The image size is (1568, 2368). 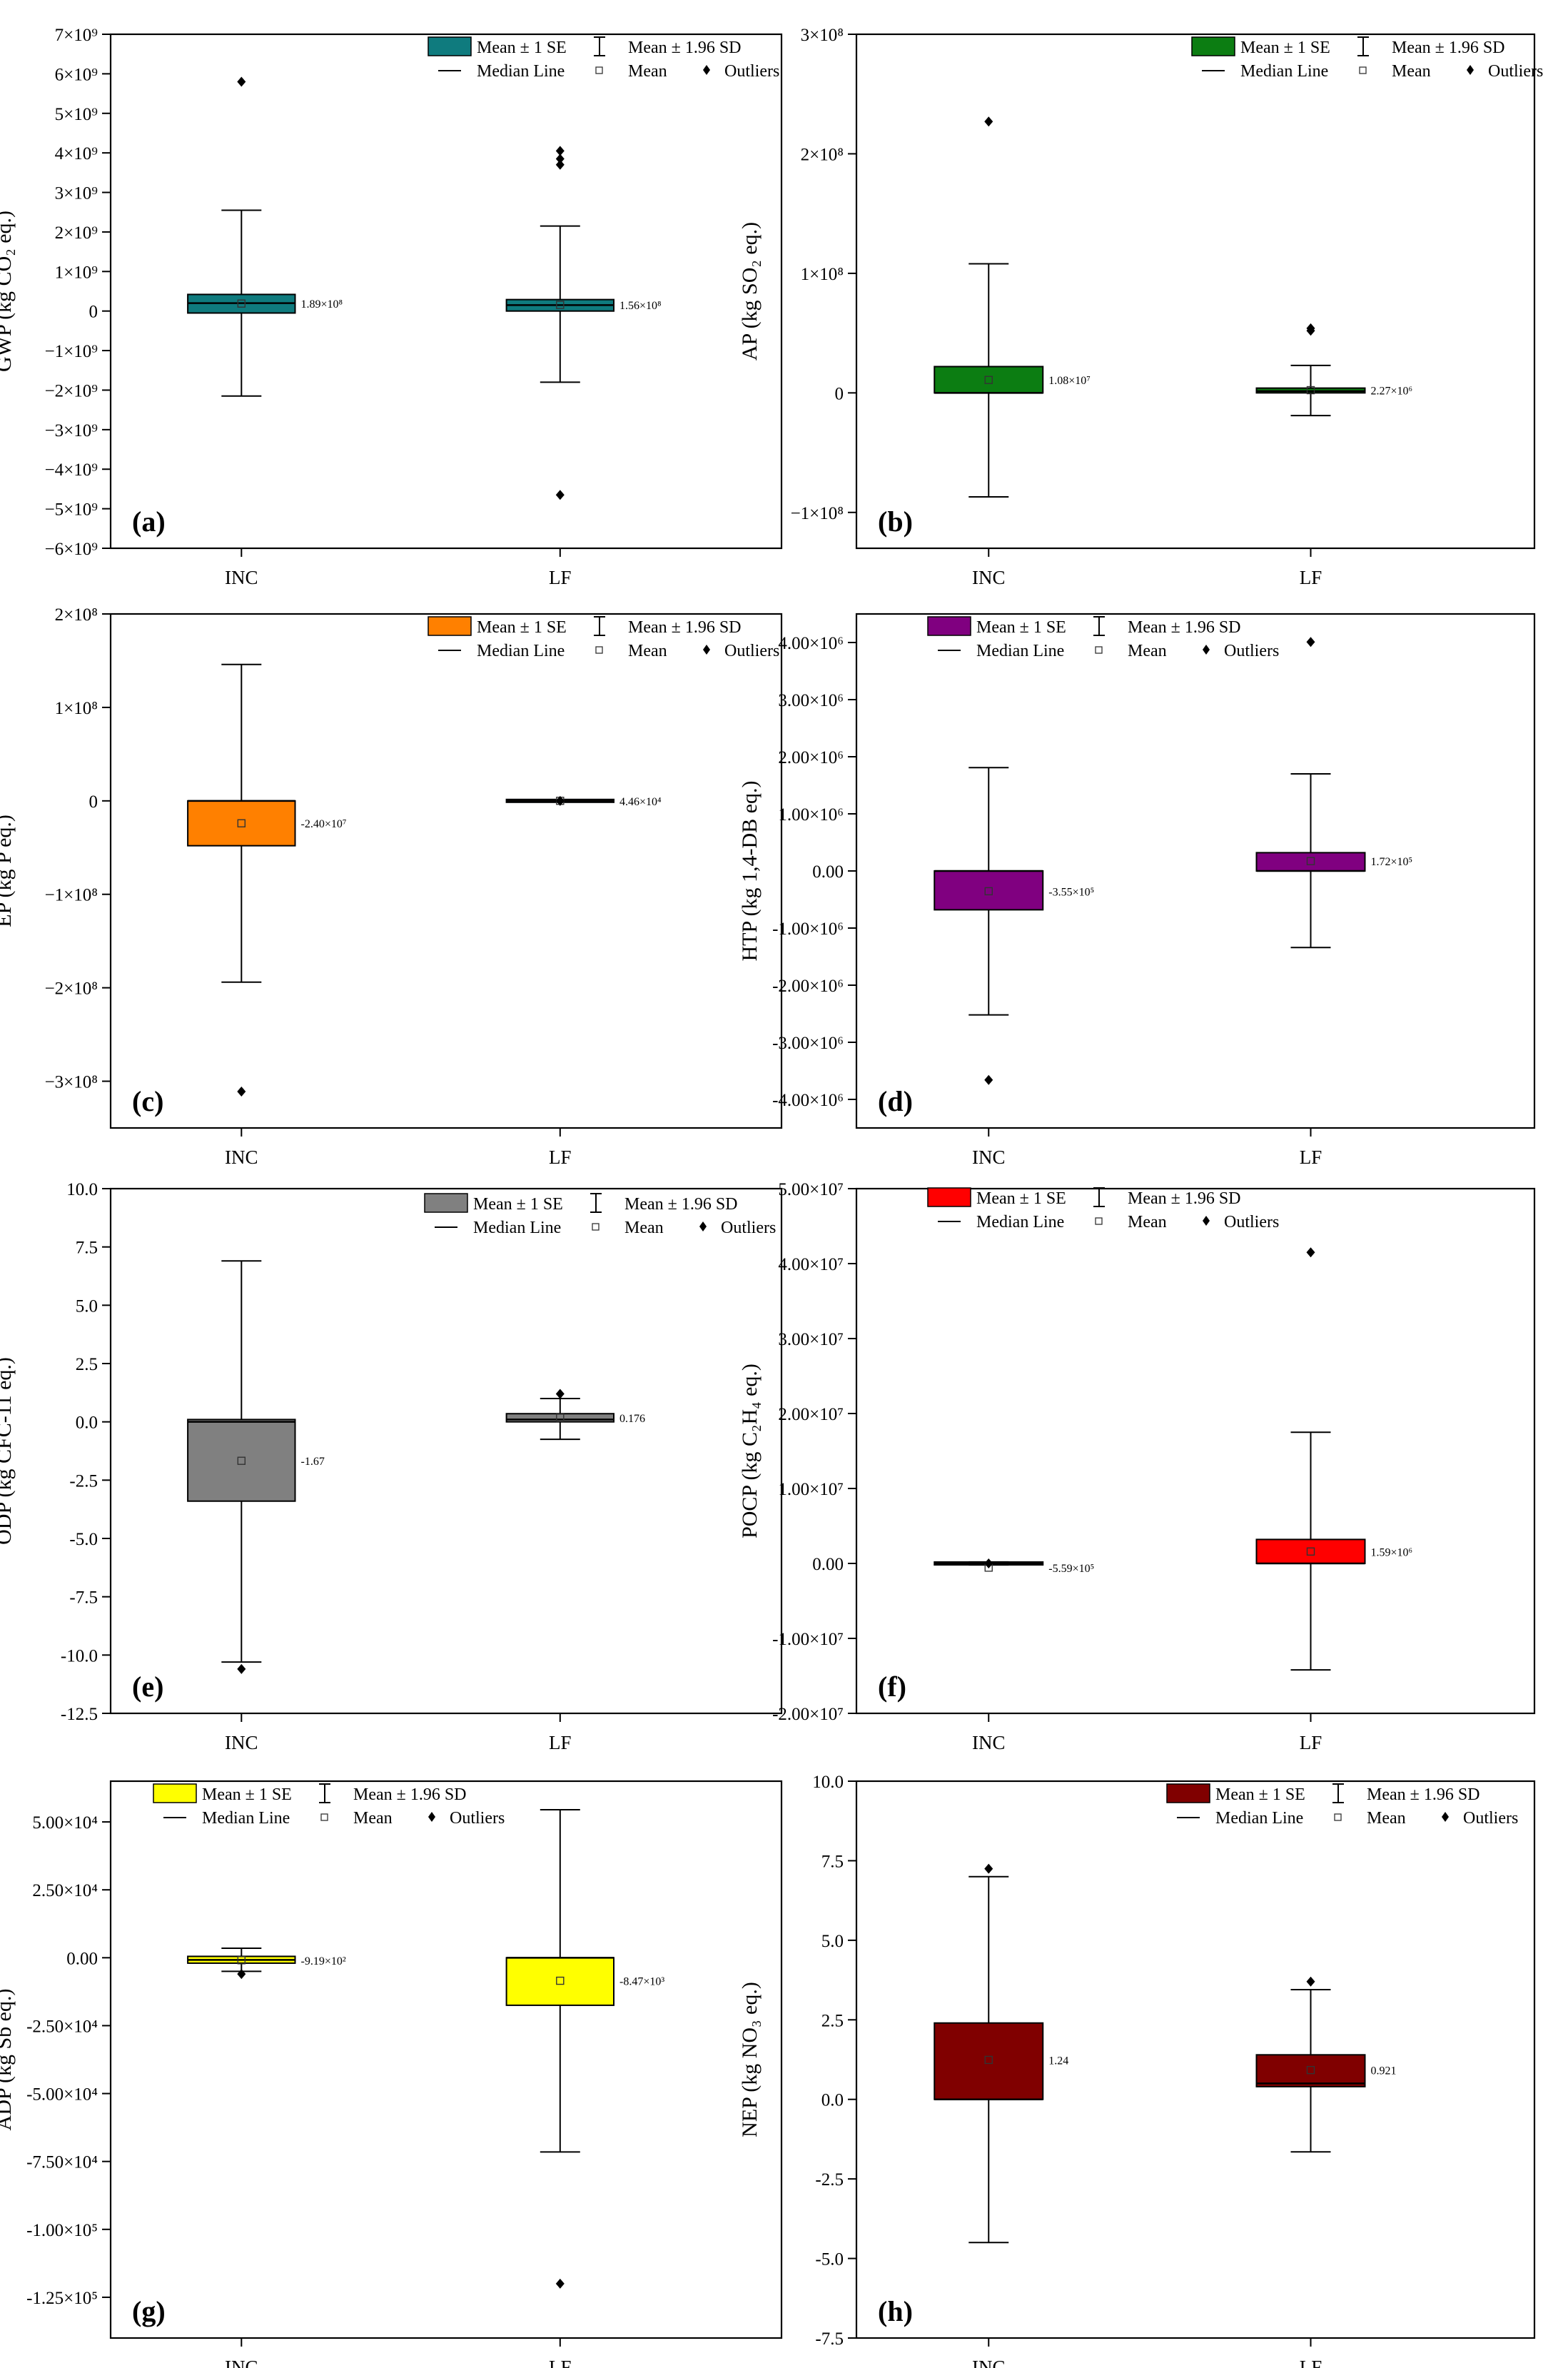 I want to click on y-tick-label: 0.0, so click(x=832, y=2100).